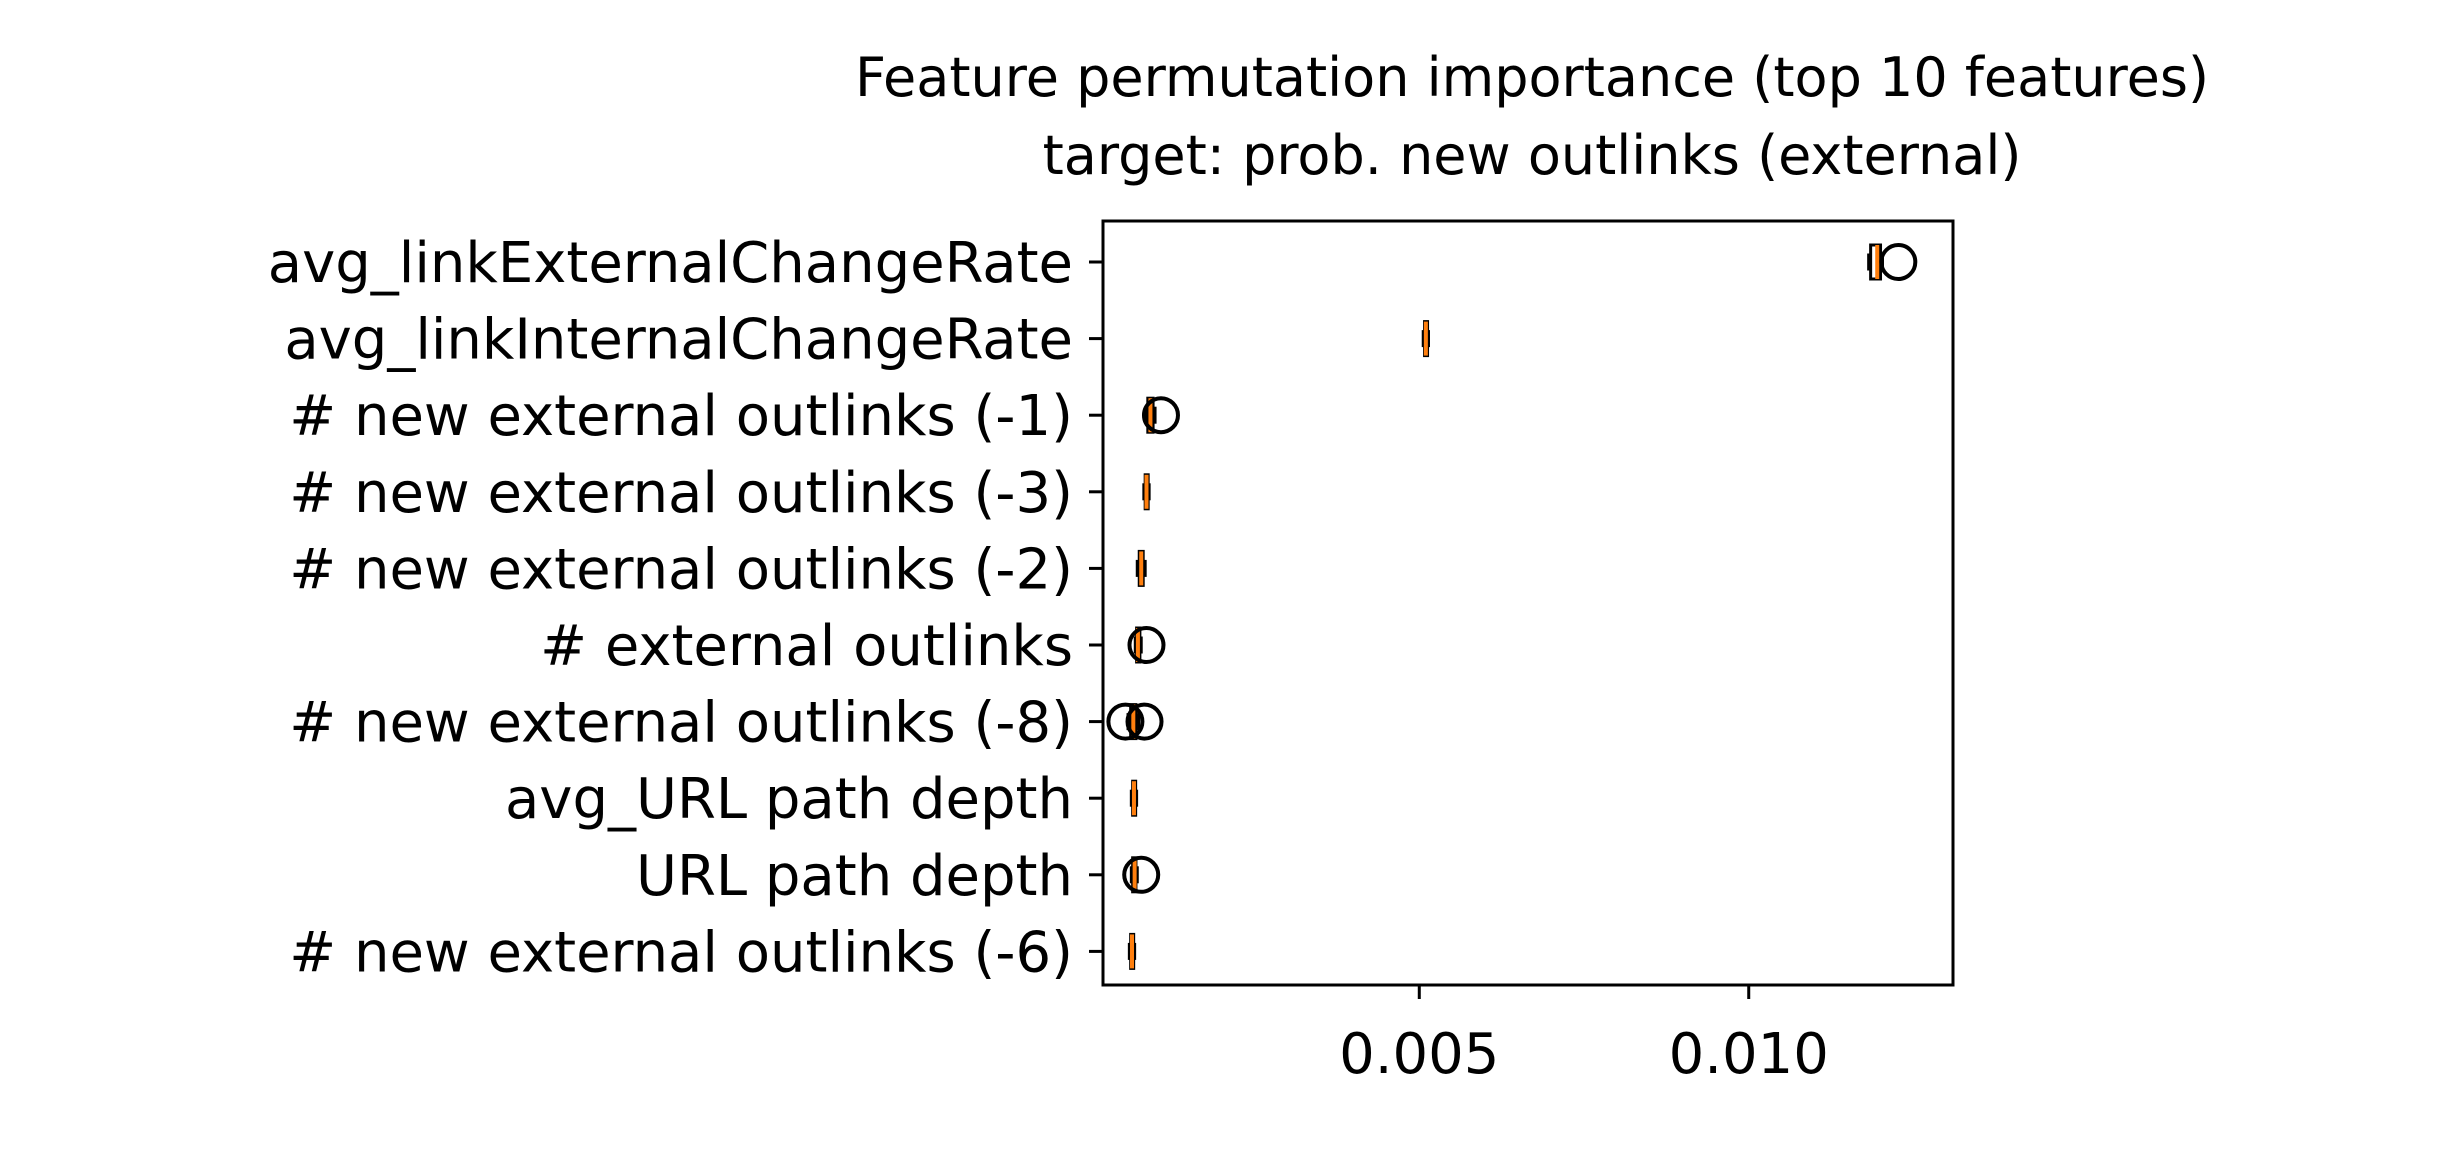 The height and width of the screenshot is (1149, 2444). Describe the element at coordinates (806, 646) in the screenshot. I see `y-tick-label-5: # external outlinks` at that location.